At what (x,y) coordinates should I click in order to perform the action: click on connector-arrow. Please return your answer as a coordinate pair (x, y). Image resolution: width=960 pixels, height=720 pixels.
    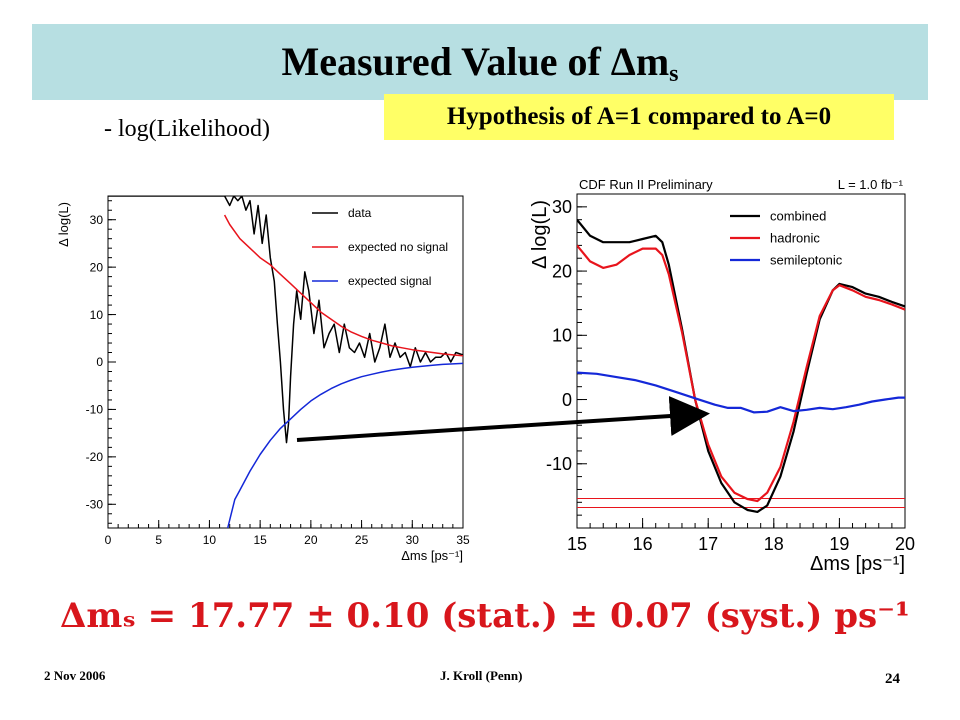
    Looking at the image, I should click on (503, 419).